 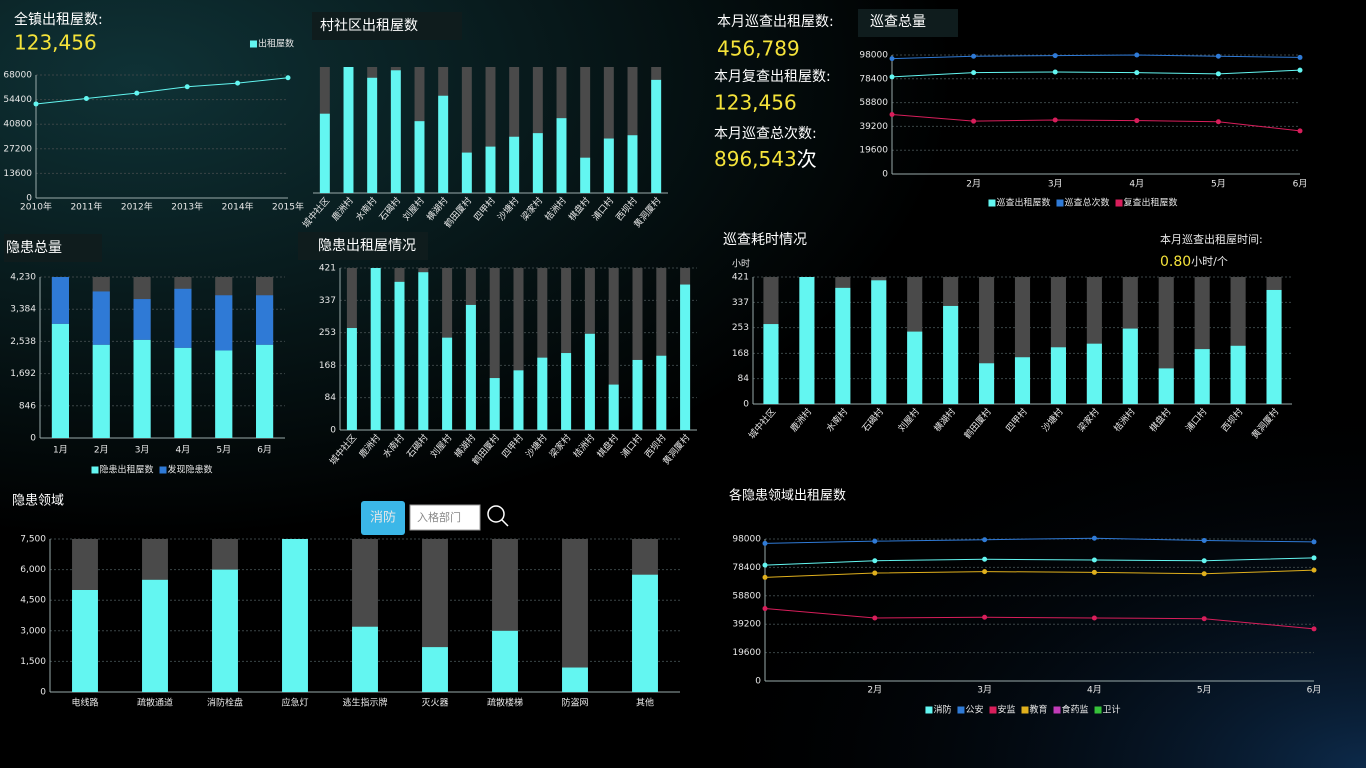 I want to click on search-circle, so click(x=496, y=514).